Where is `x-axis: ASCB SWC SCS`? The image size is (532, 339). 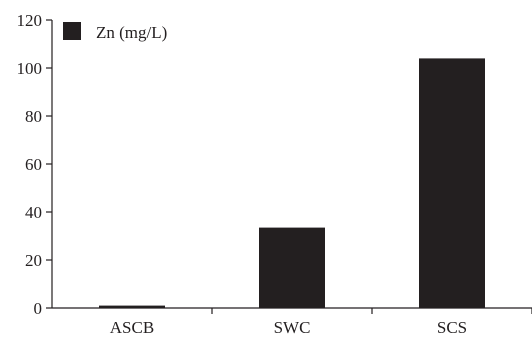
x-axis: ASCB SWC SCS is located at coordinates (292, 322).